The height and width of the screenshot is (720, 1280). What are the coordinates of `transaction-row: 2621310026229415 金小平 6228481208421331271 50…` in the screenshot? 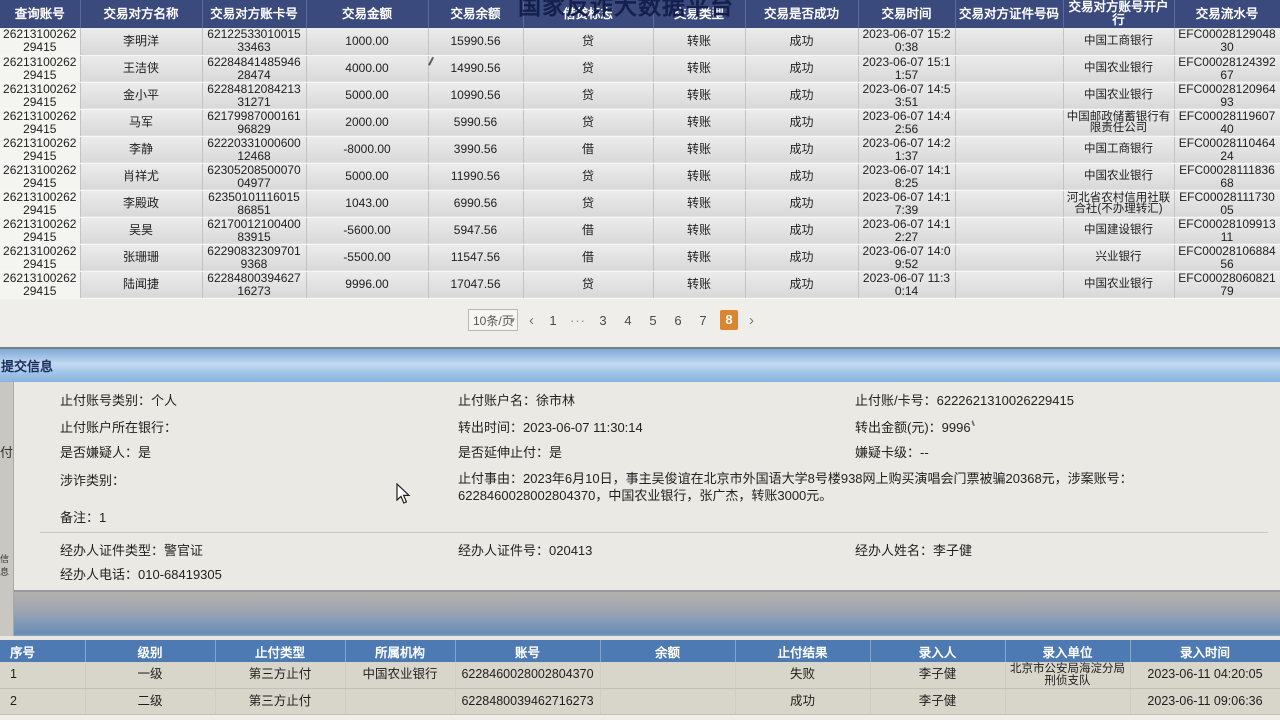 It's located at (640, 96).